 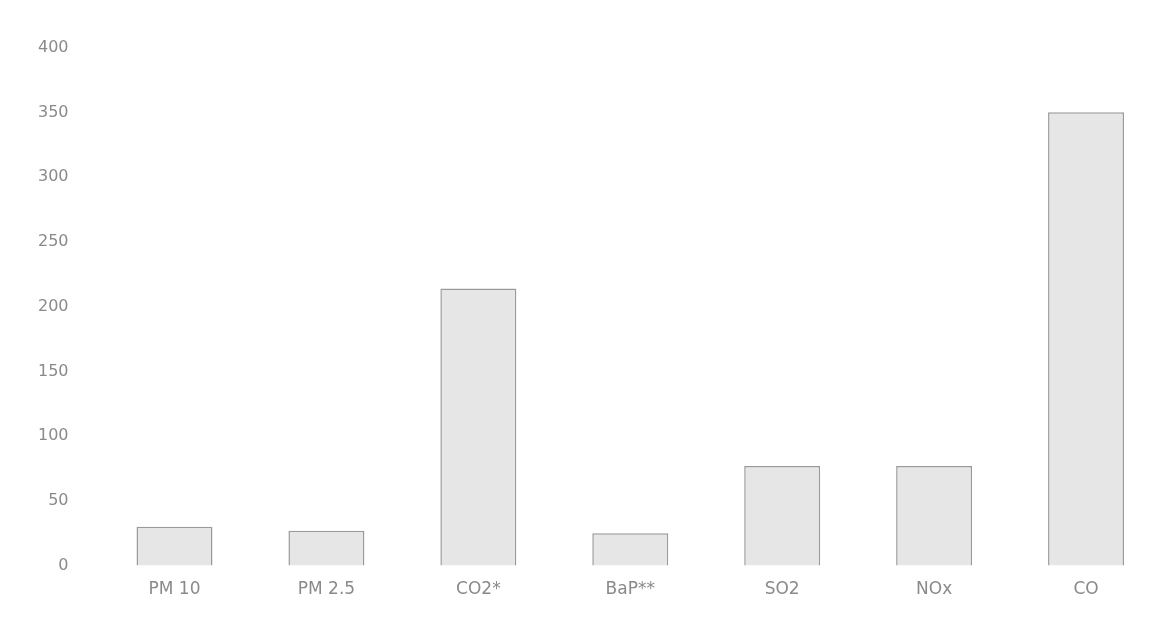 What do you see at coordinates (53, 176) in the screenshot?
I see `y-tick-label: 300` at bounding box center [53, 176].